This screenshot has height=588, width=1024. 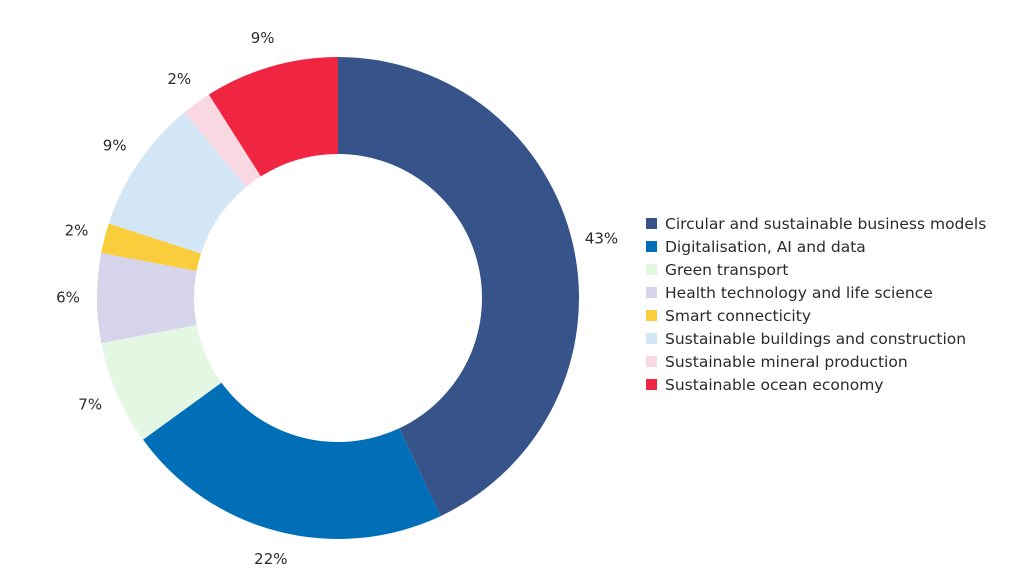 I want to click on legend-label: Digitalisation, AI and data, so click(x=765, y=246).